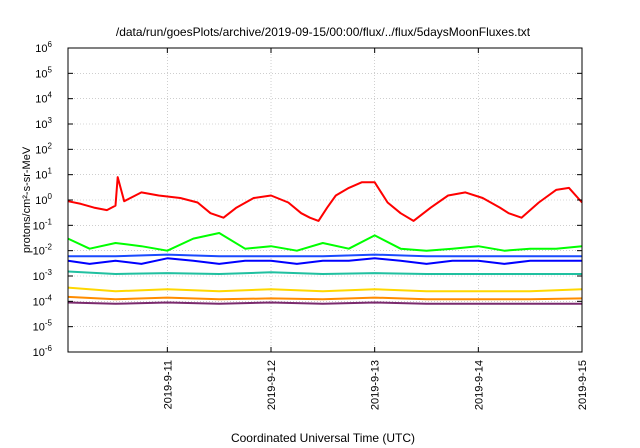 Image resolution: width=640 pixels, height=448 pixels. Describe the element at coordinates (323, 438) in the screenshot. I see `x-axis-label: Coordinated Universal Time (UTC)` at that location.